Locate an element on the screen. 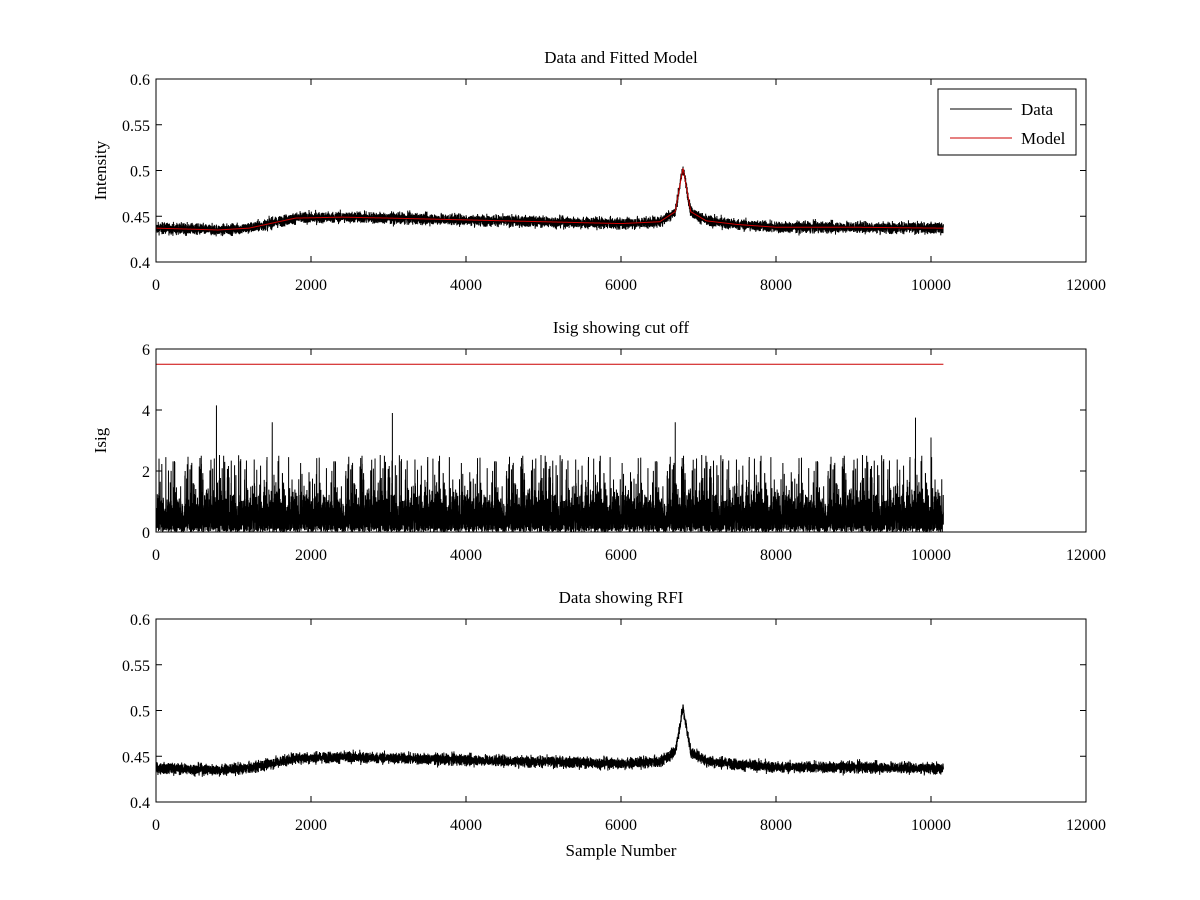 Image resolution: width=1200 pixels, height=900 pixels. y-axis-label: Isig is located at coordinates (100, 440).